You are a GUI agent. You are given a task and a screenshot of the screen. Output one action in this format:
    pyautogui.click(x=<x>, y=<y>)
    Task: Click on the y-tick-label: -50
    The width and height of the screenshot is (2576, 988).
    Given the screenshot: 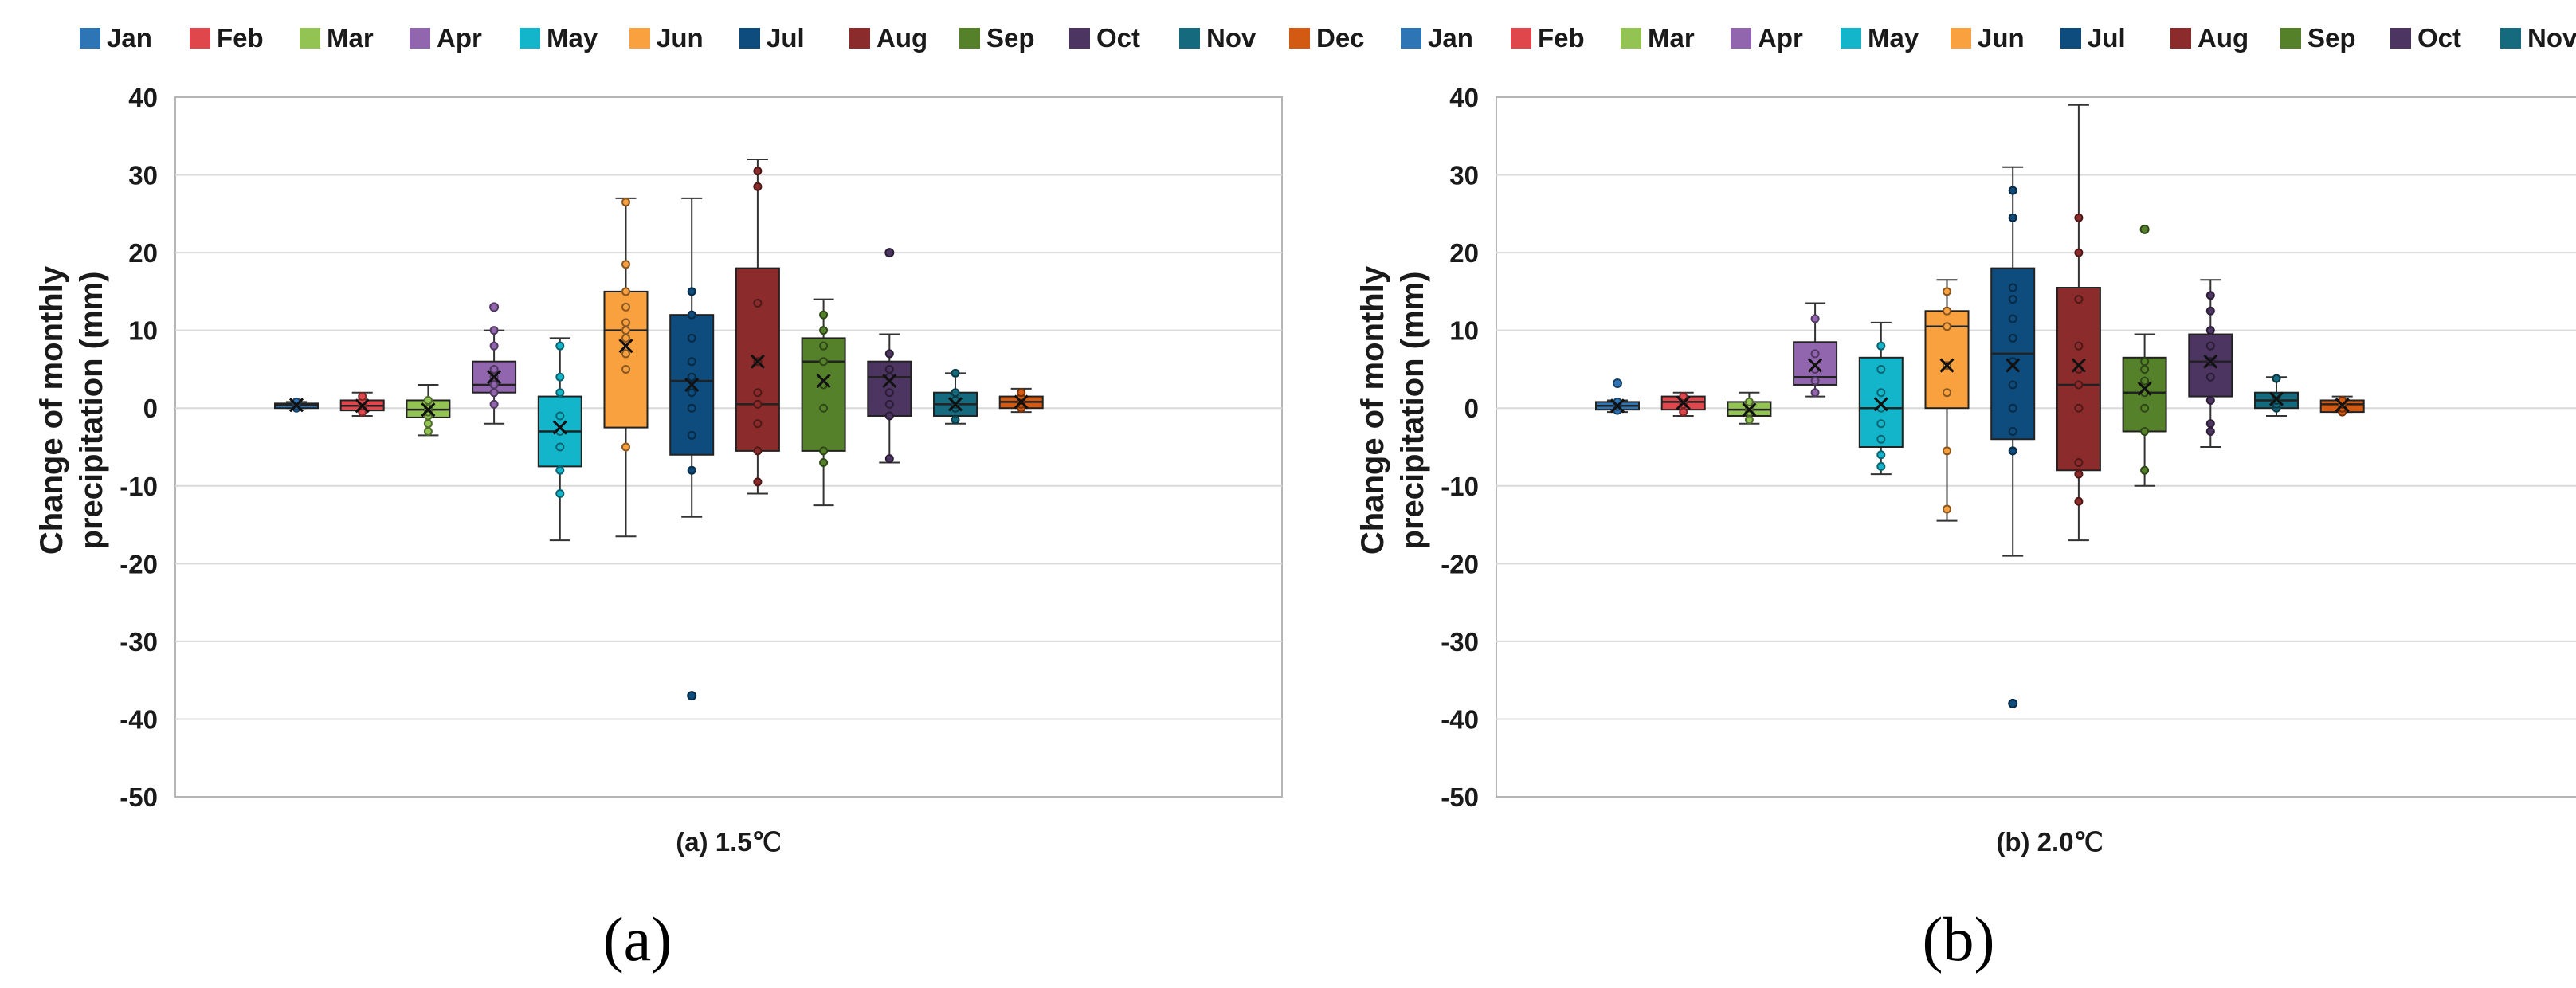 What is the action you would take?
    pyautogui.click(x=1460, y=797)
    